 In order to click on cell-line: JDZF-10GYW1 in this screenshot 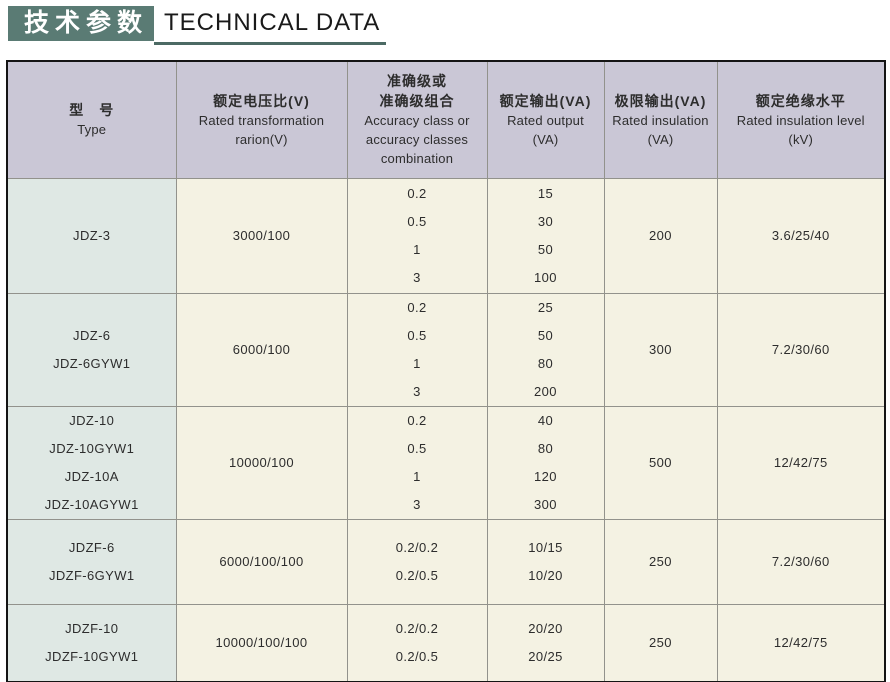, I will do `click(92, 656)`.